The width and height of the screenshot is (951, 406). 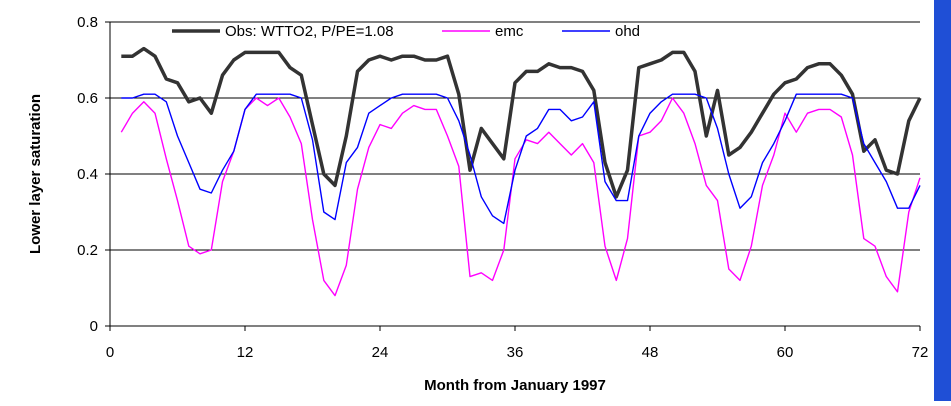 I want to click on x-tick-label: 0, so click(x=110, y=352).